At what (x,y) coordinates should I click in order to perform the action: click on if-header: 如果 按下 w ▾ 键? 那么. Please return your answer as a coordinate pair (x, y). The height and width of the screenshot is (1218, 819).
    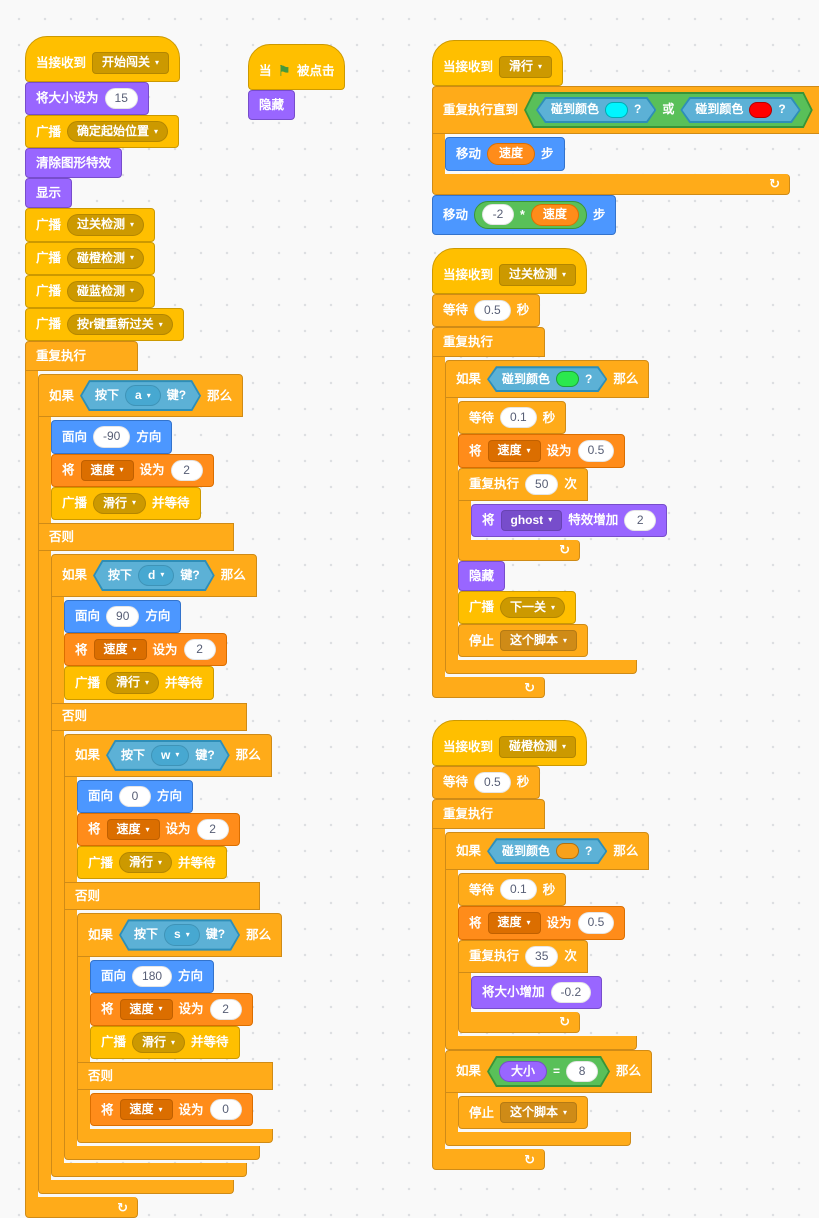
    Looking at the image, I should click on (168, 755).